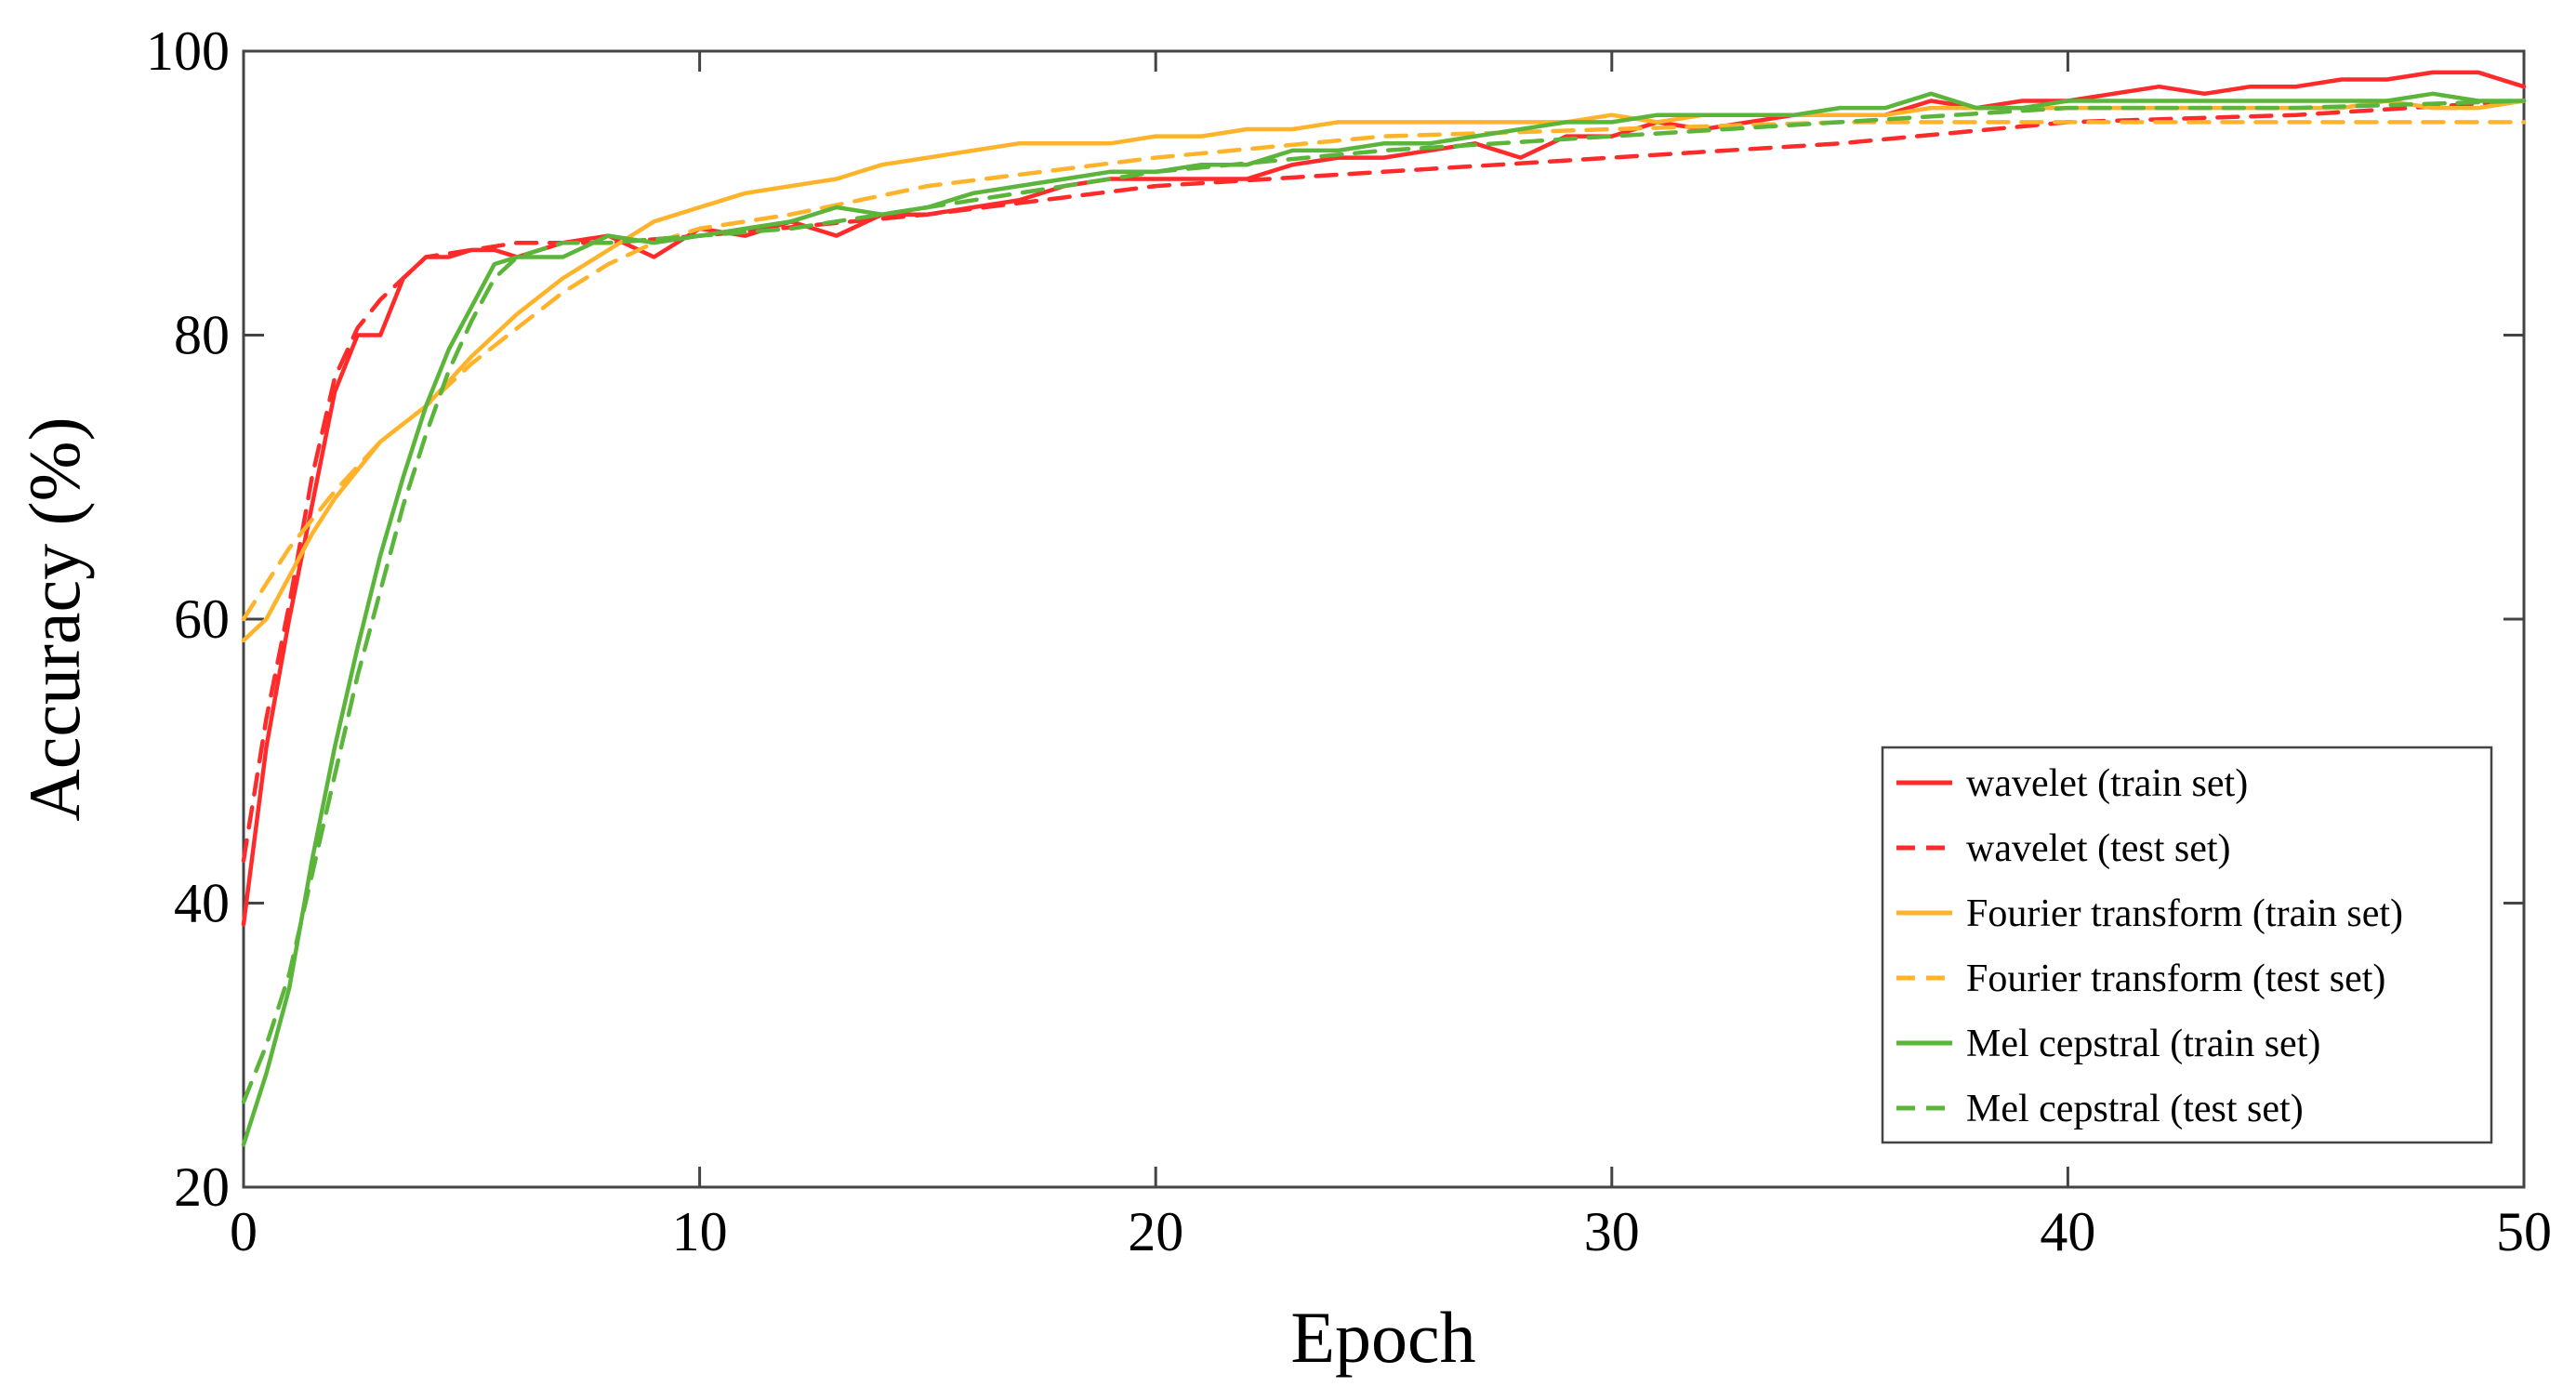 The height and width of the screenshot is (1400, 2576). Describe the element at coordinates (2524, 1231) in the screenshot. I see `x-tick-label: 50` at that location.